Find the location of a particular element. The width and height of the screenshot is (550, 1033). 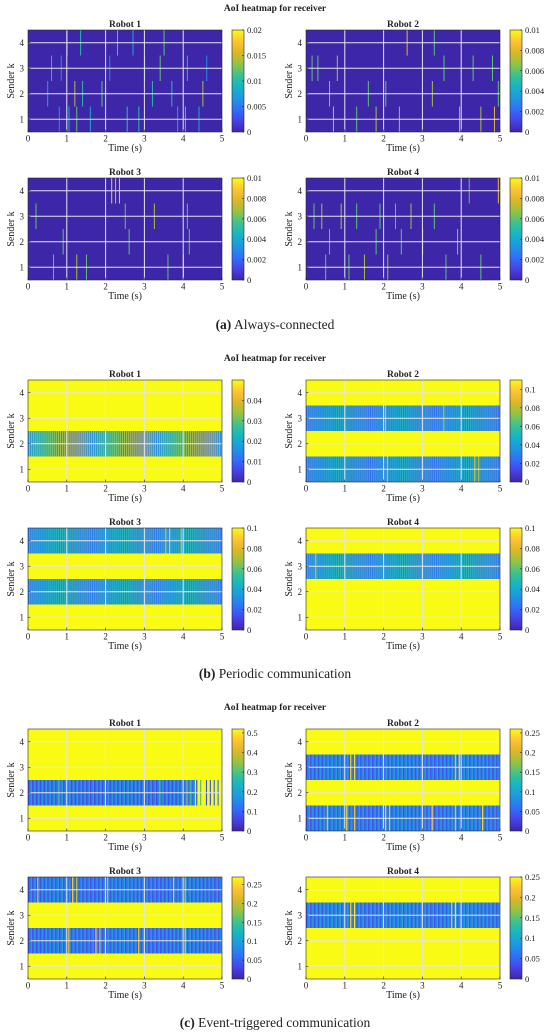

colorbar-tick-label: 0.1 is located at coordinates (530, 389).